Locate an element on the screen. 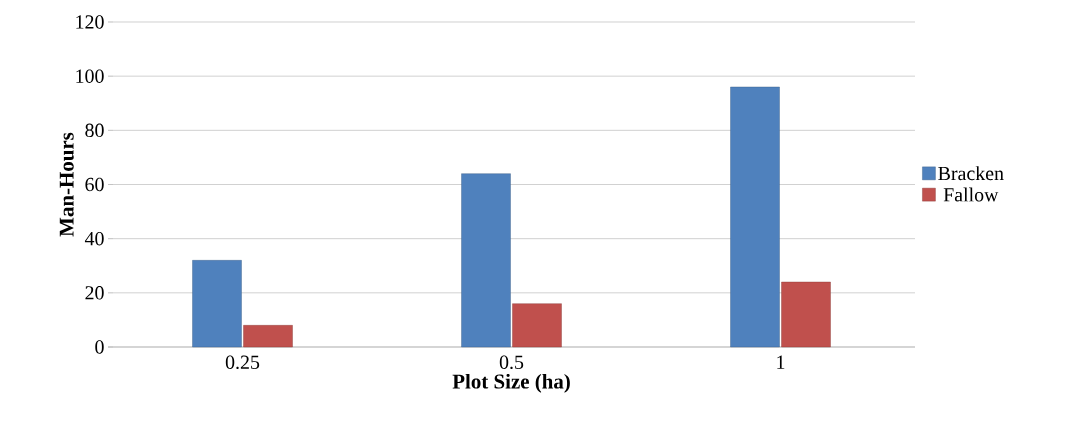  y-tick-label: 0 is located at coordinates (99, 347).